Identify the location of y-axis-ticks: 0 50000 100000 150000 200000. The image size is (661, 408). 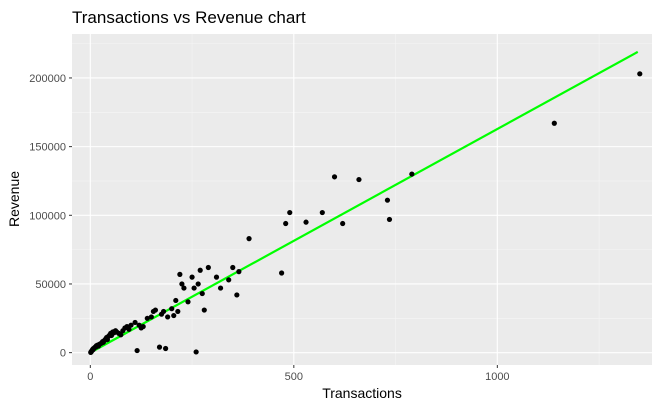
(50, 216).